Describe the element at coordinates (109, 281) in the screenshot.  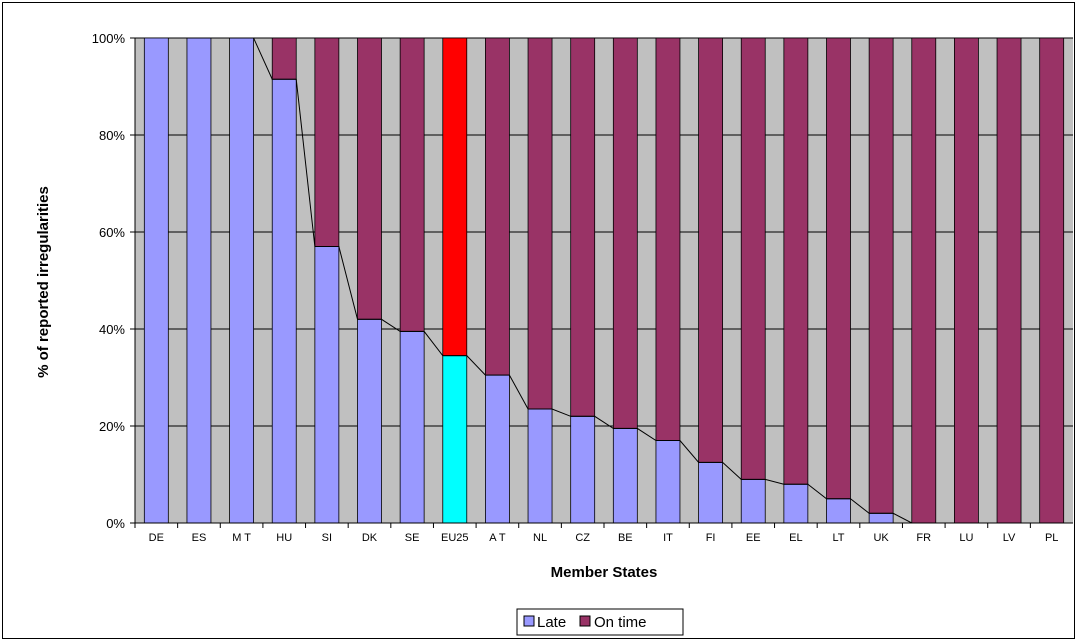
I see `y-tick-labels: 0% 20% 40% 60% 80% 100%` at that location.